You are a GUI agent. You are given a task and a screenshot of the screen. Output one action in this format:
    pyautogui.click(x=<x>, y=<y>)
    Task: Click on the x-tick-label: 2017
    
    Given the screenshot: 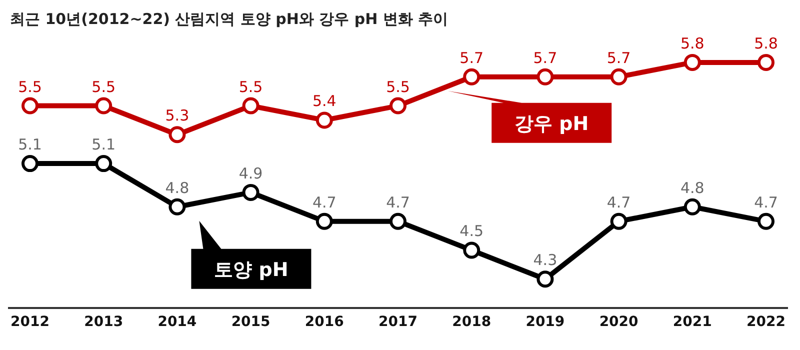 What is the action you would take?
    pyautogui.click(x=398, y=322)
    